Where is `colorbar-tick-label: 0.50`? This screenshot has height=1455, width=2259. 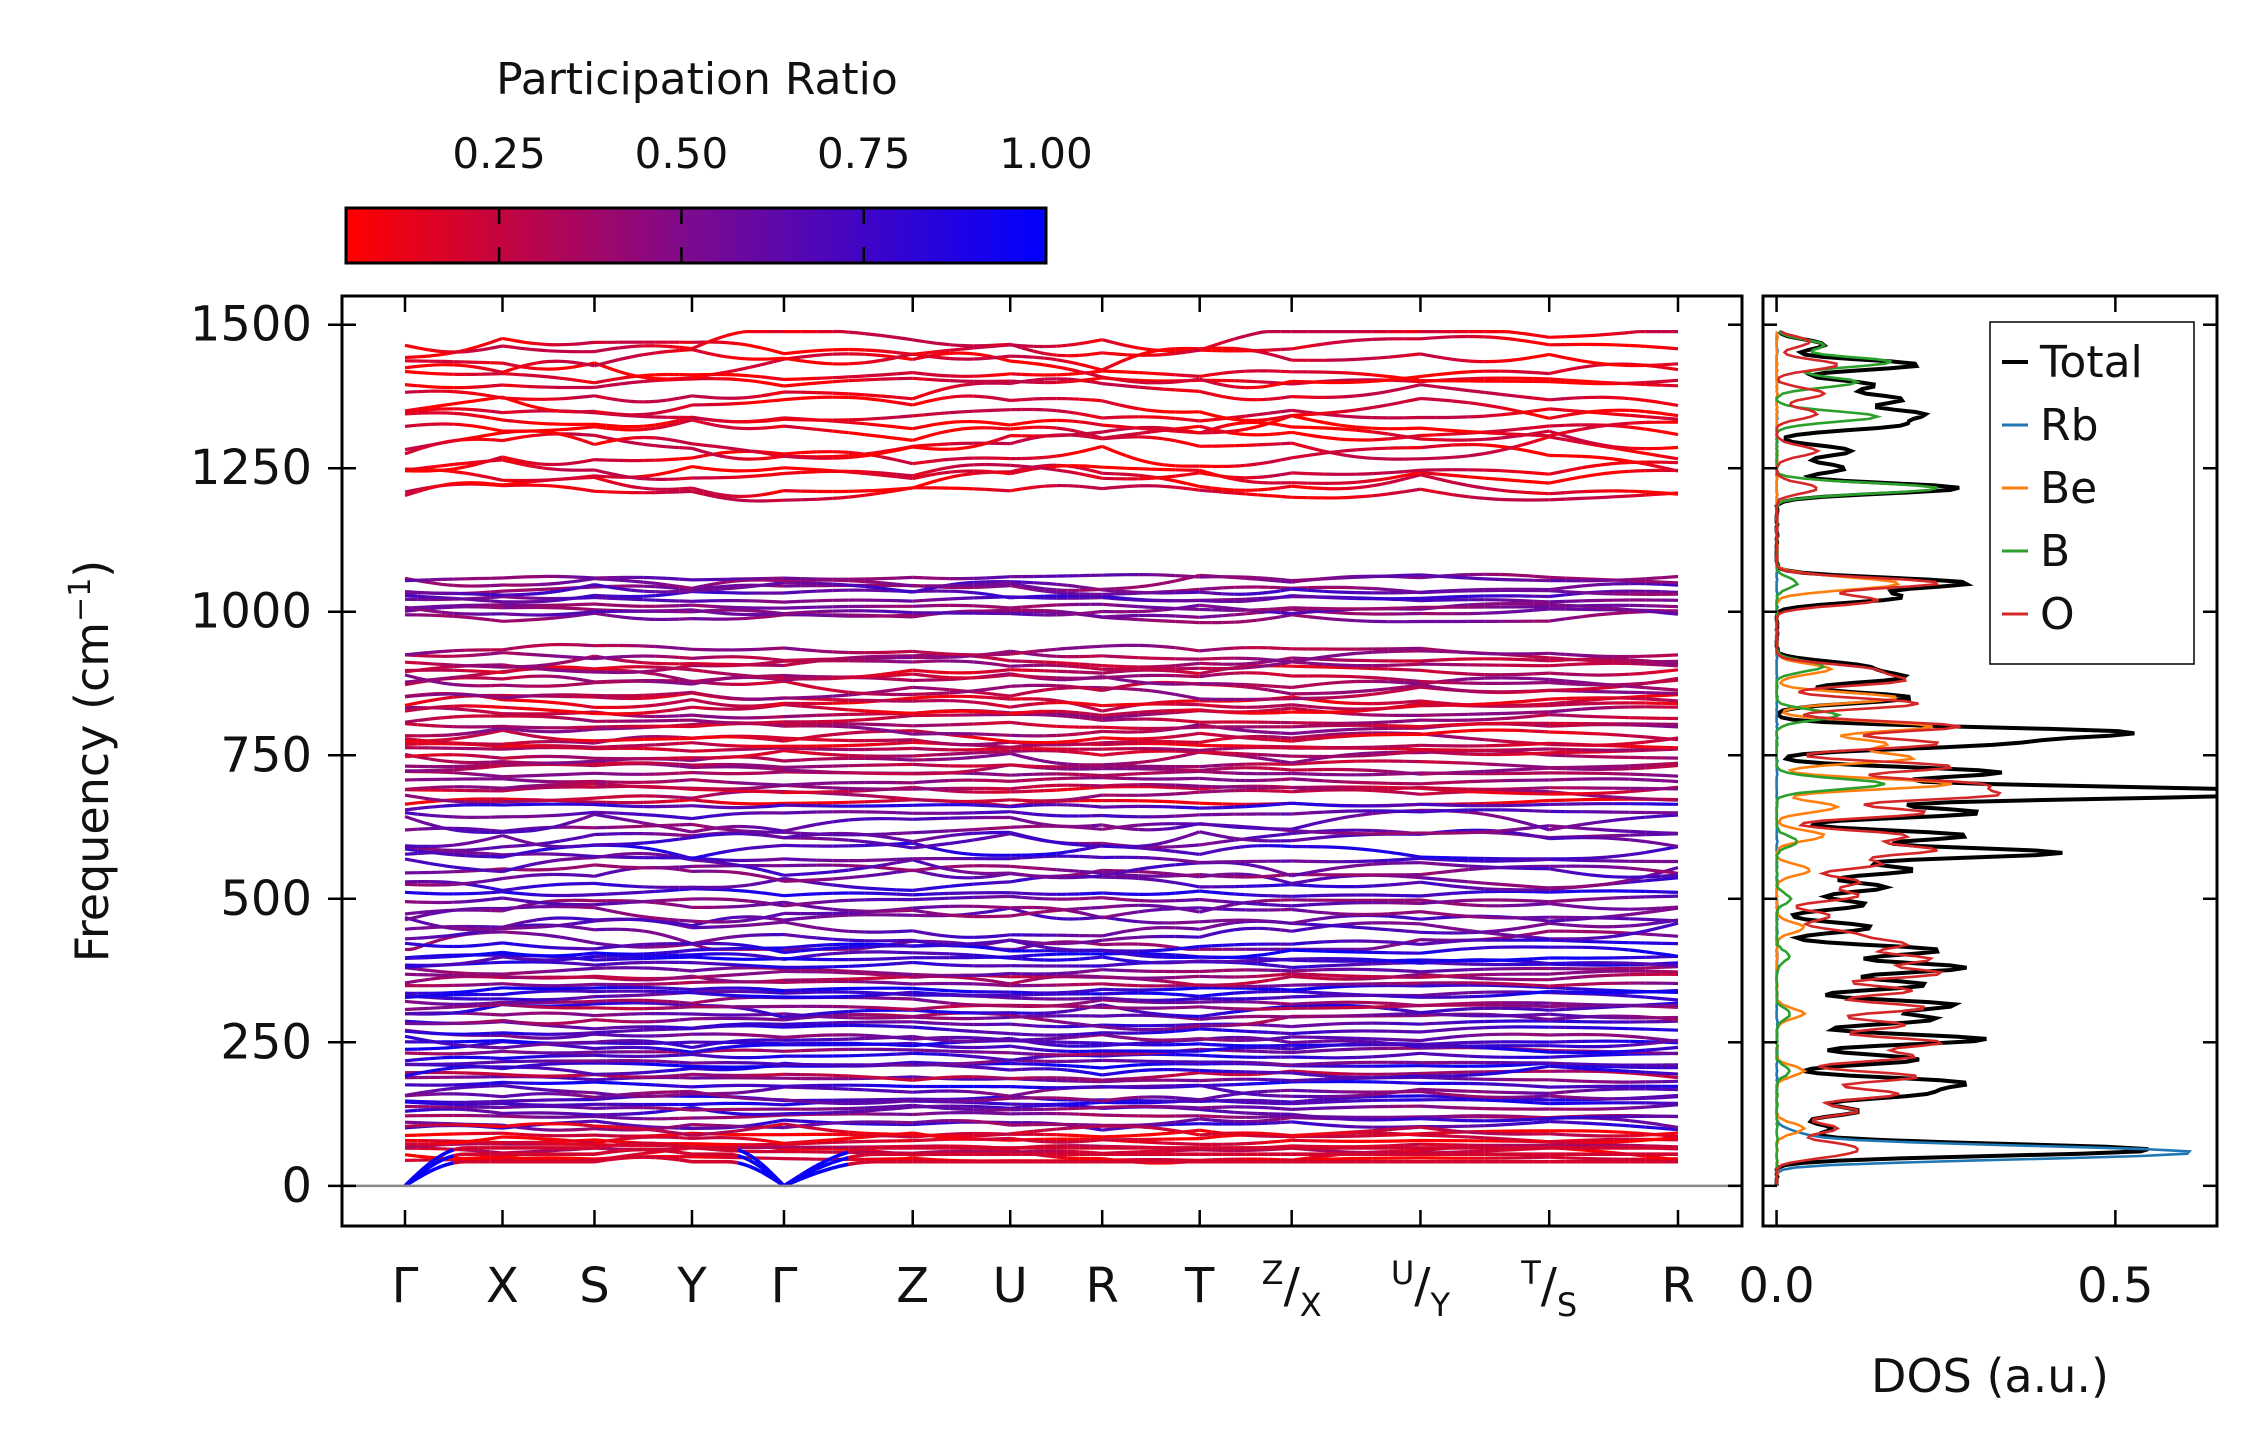
colorbar-tick-label: 0.50 is located at coordinates (682, 153).